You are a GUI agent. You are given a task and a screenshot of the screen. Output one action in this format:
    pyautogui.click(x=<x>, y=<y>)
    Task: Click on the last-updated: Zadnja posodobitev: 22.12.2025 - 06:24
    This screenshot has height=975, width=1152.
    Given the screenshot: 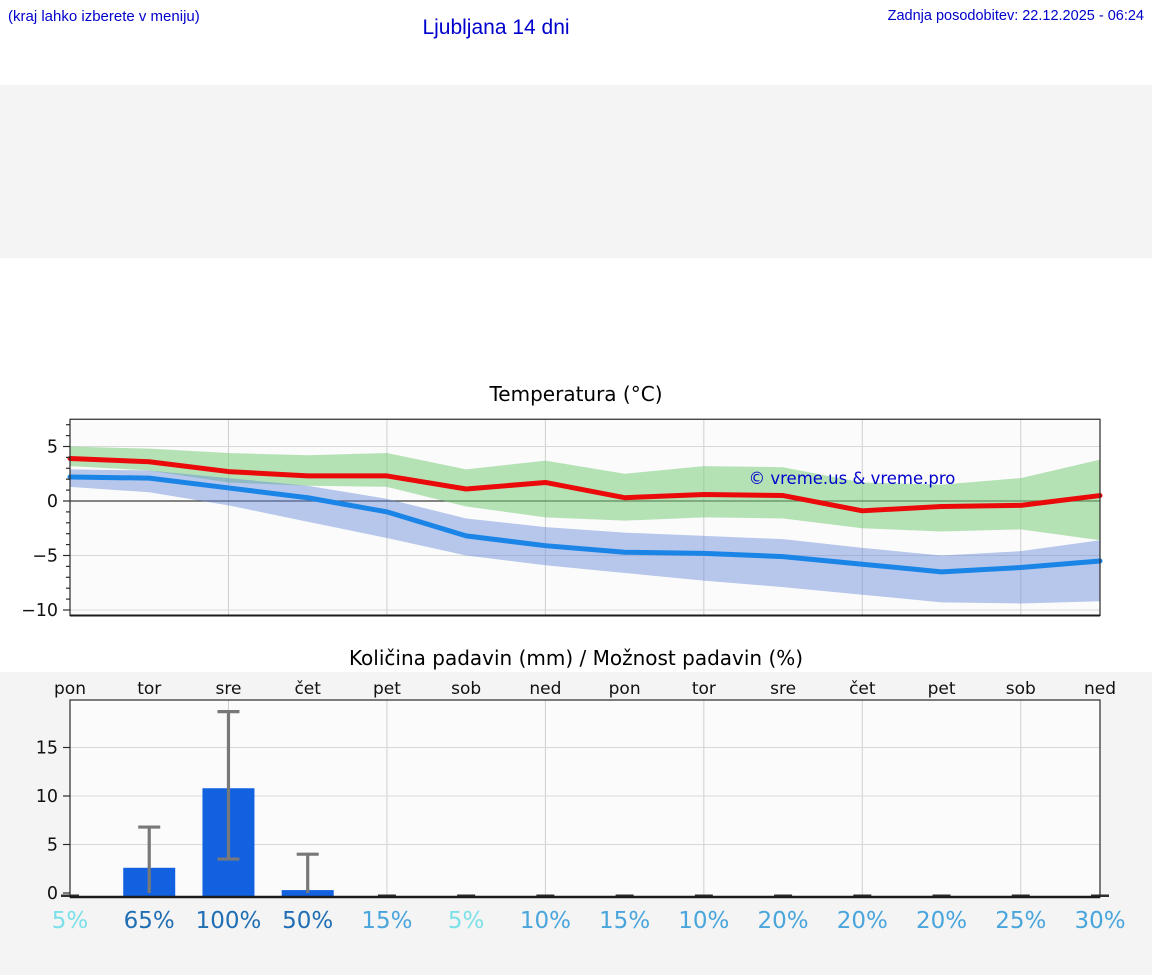 What is the action you would take?
    pyautogui.click(x=1015, y=16)
    